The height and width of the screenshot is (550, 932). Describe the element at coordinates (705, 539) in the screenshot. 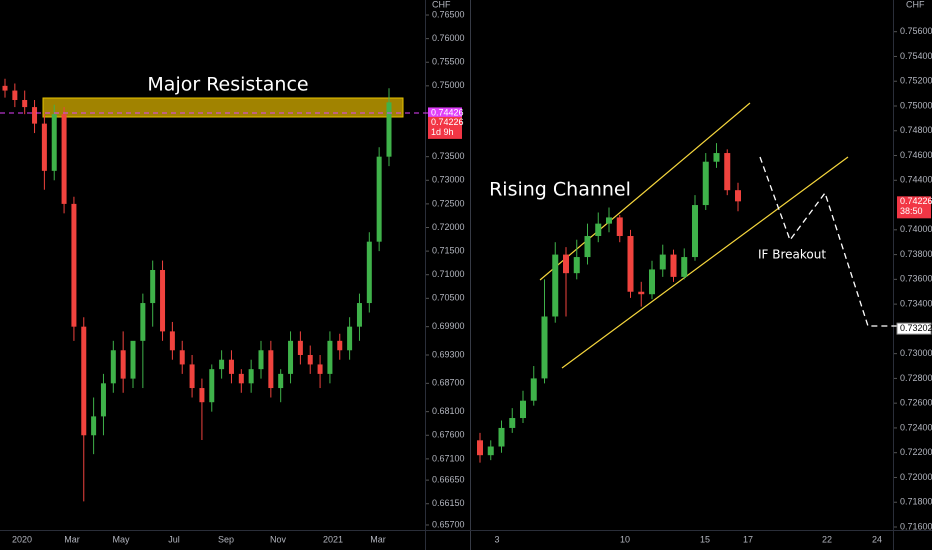

I see `x-tick-label: 15` at that location.